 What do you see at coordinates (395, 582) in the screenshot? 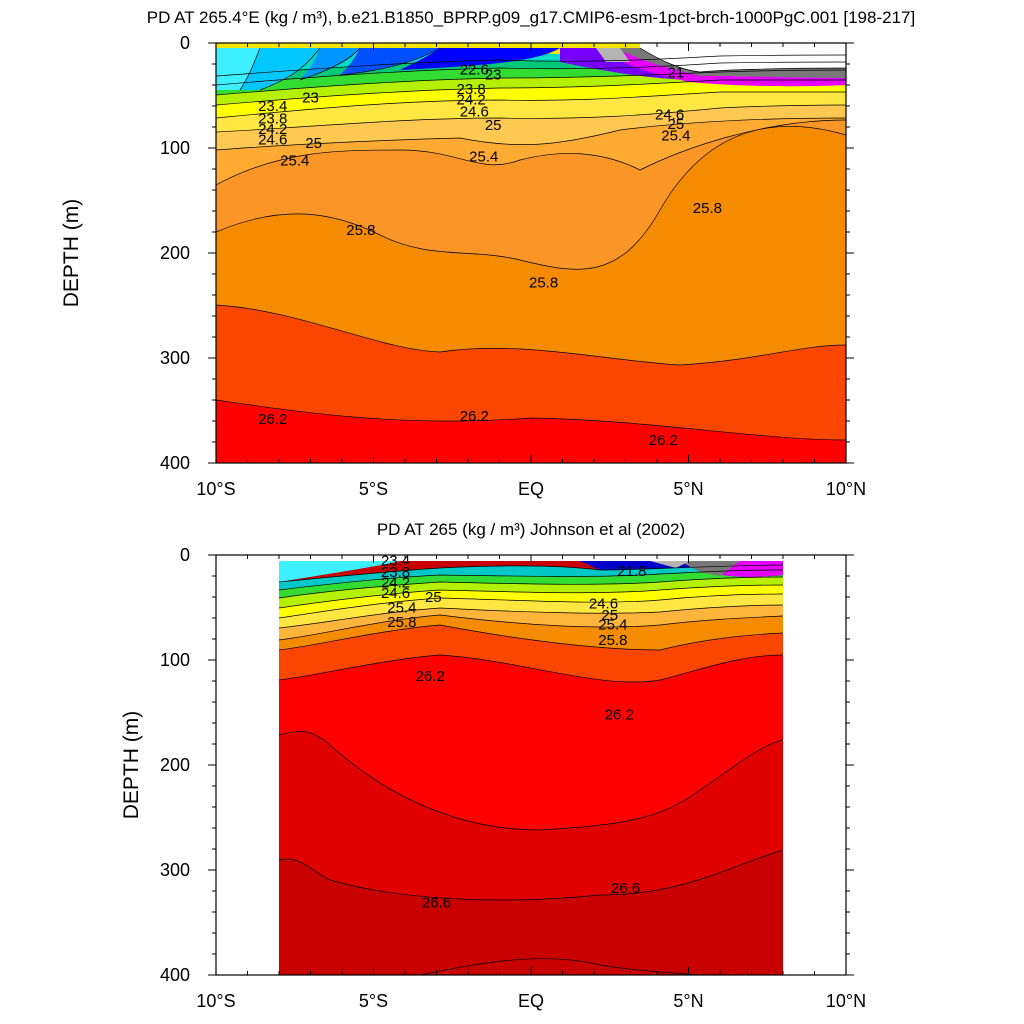
I see `bottom-contour-label: 24.2` at bounding box center [395, 582].